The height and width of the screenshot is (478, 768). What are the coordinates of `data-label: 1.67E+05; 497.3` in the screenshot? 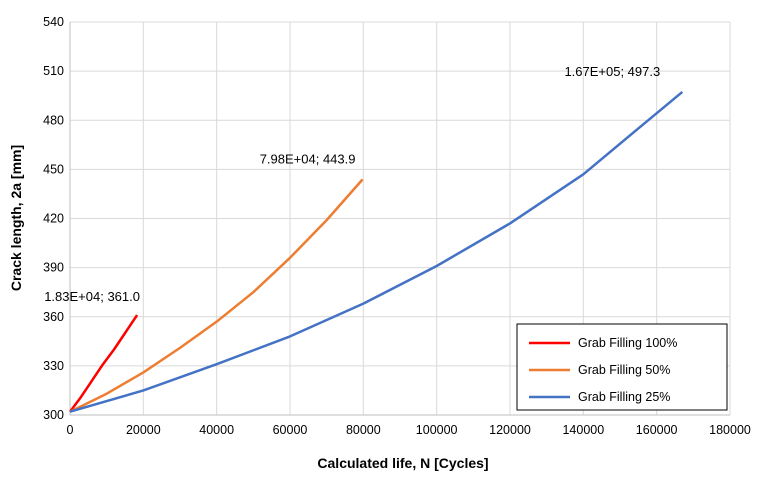 It's located at (612, 71).